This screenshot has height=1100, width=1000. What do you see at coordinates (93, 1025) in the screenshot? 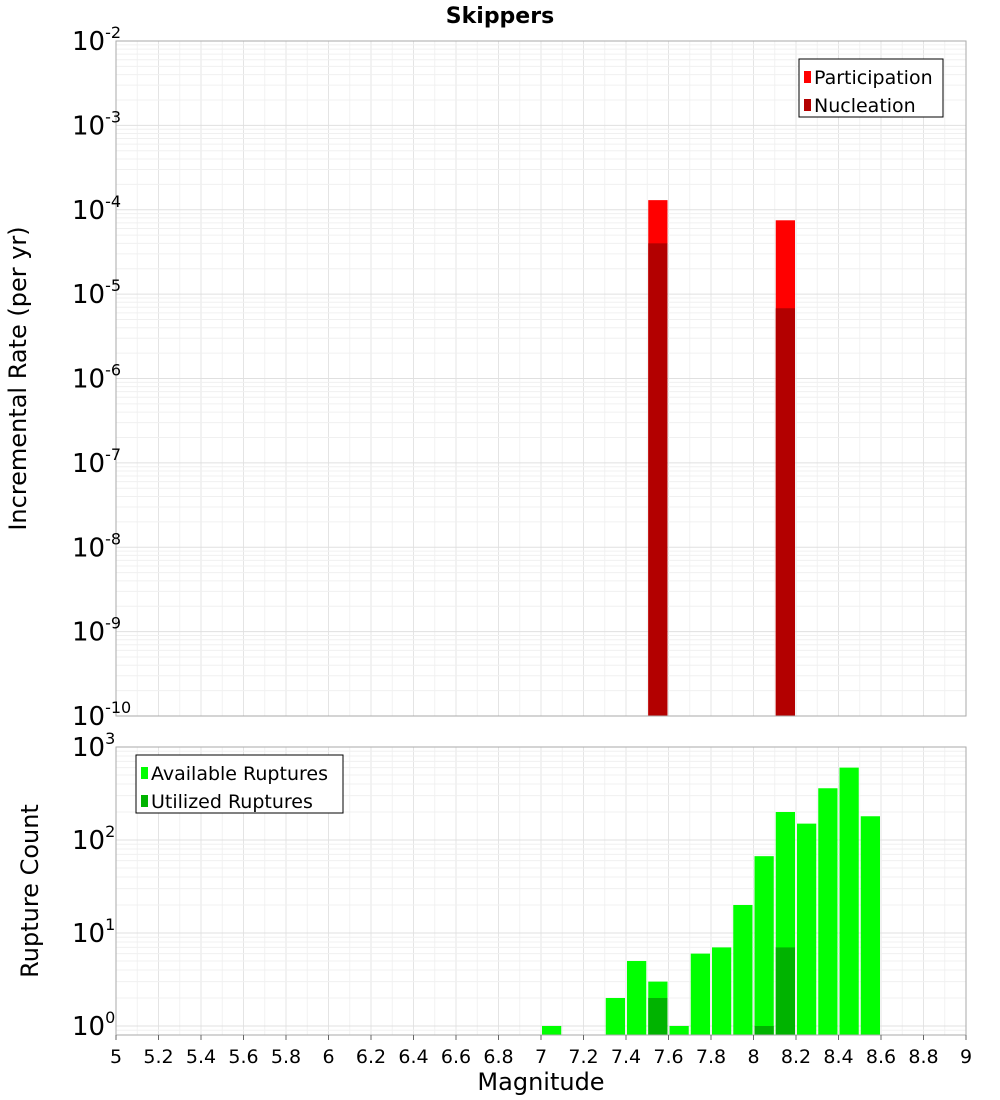
I see `y-tick-label: 10⁰` at bounding box center [93, 1025].